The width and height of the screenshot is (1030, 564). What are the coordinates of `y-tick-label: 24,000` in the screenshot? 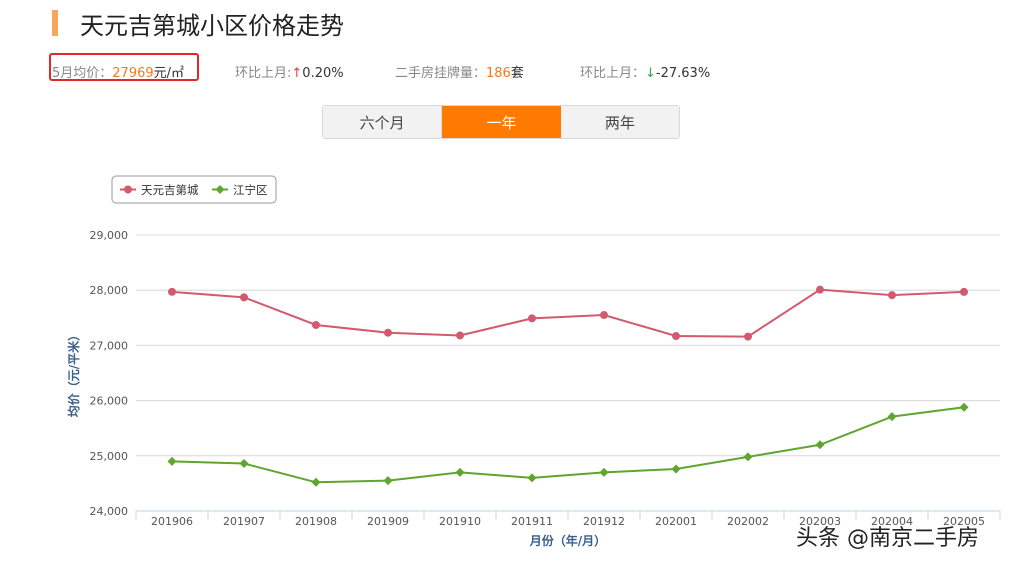 It's located at (109, 511).